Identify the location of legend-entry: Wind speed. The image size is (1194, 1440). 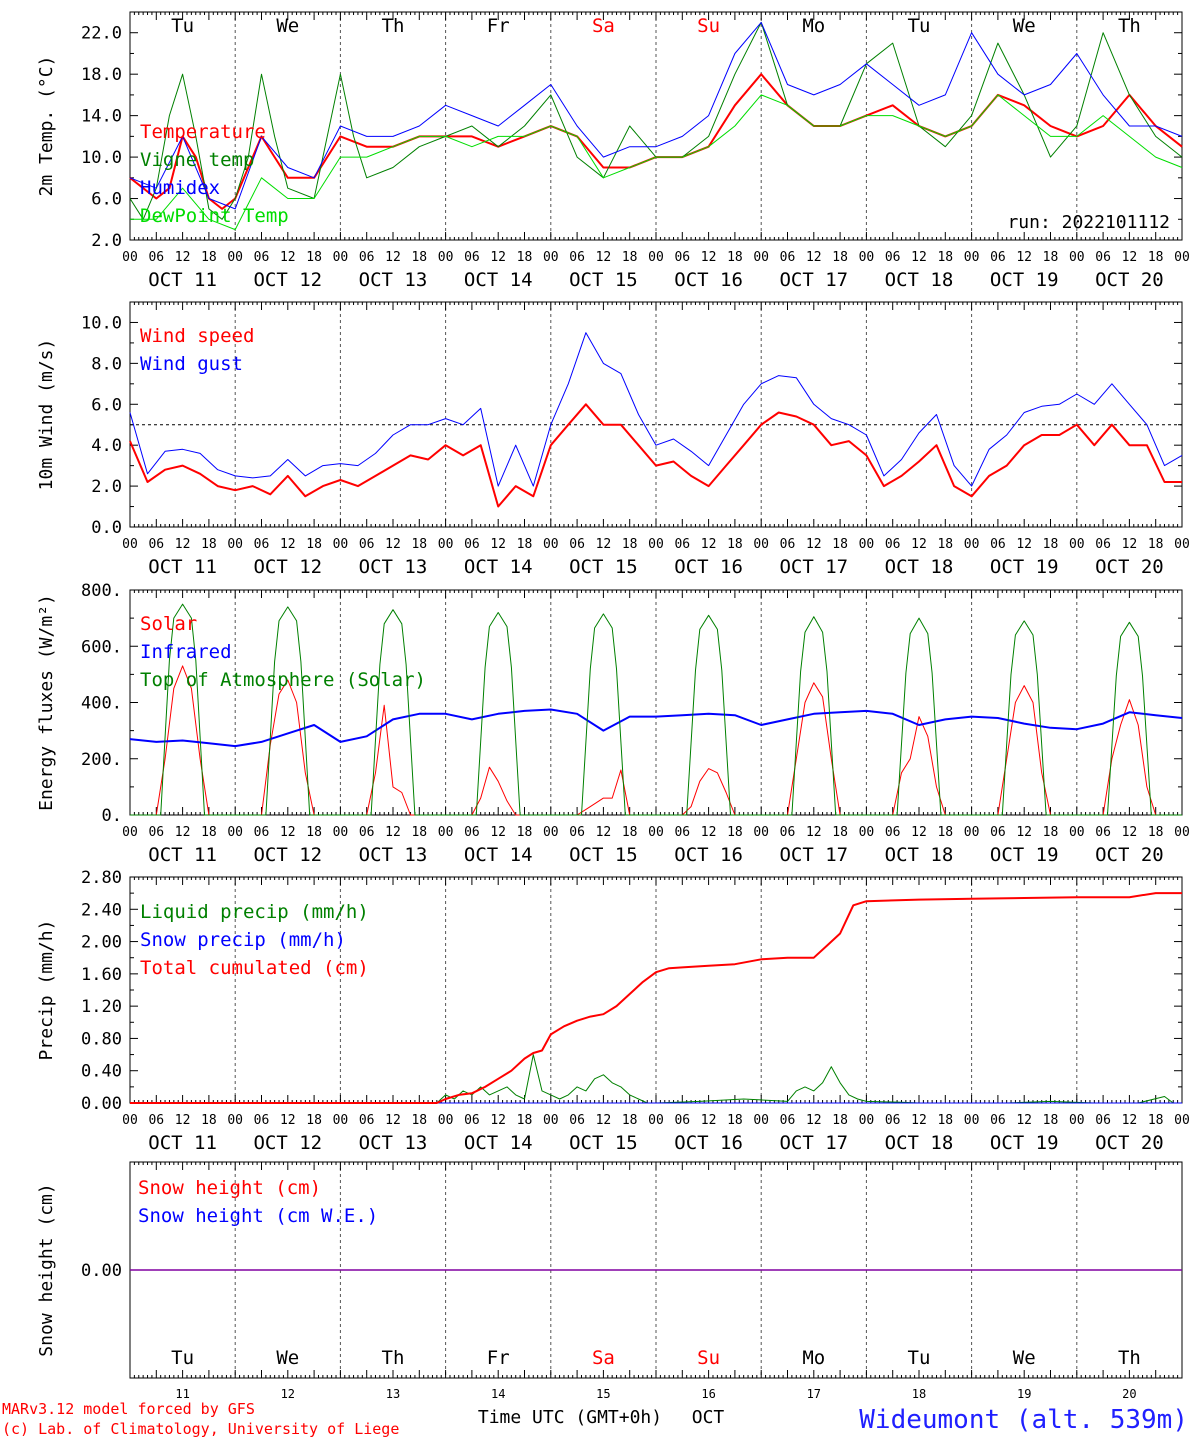
(197, 336).